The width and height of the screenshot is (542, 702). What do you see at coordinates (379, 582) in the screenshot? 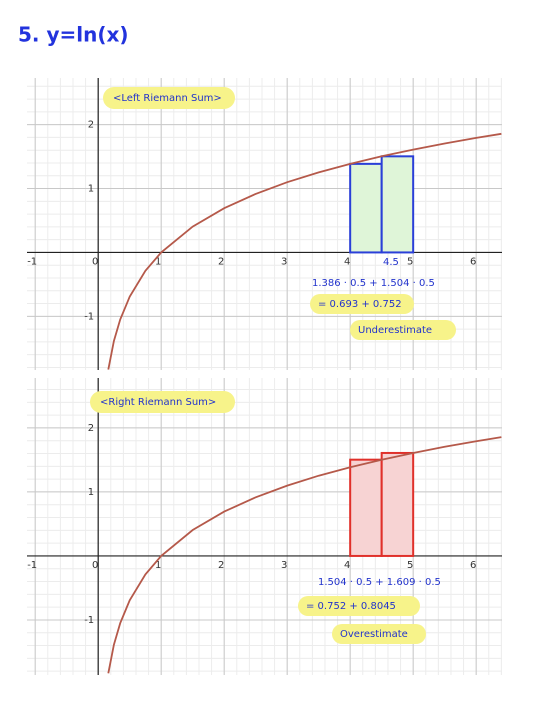
I see `annotation: 1.504 · 0.5 + 1.609 · 0.5` at bounding box center [379, 582].